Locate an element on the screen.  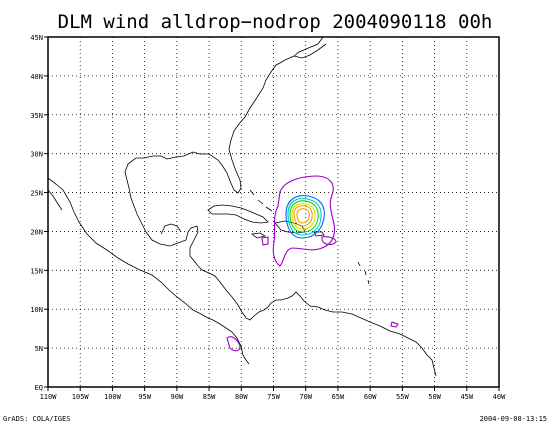
wind-contours is located at coordinates (312, 263).